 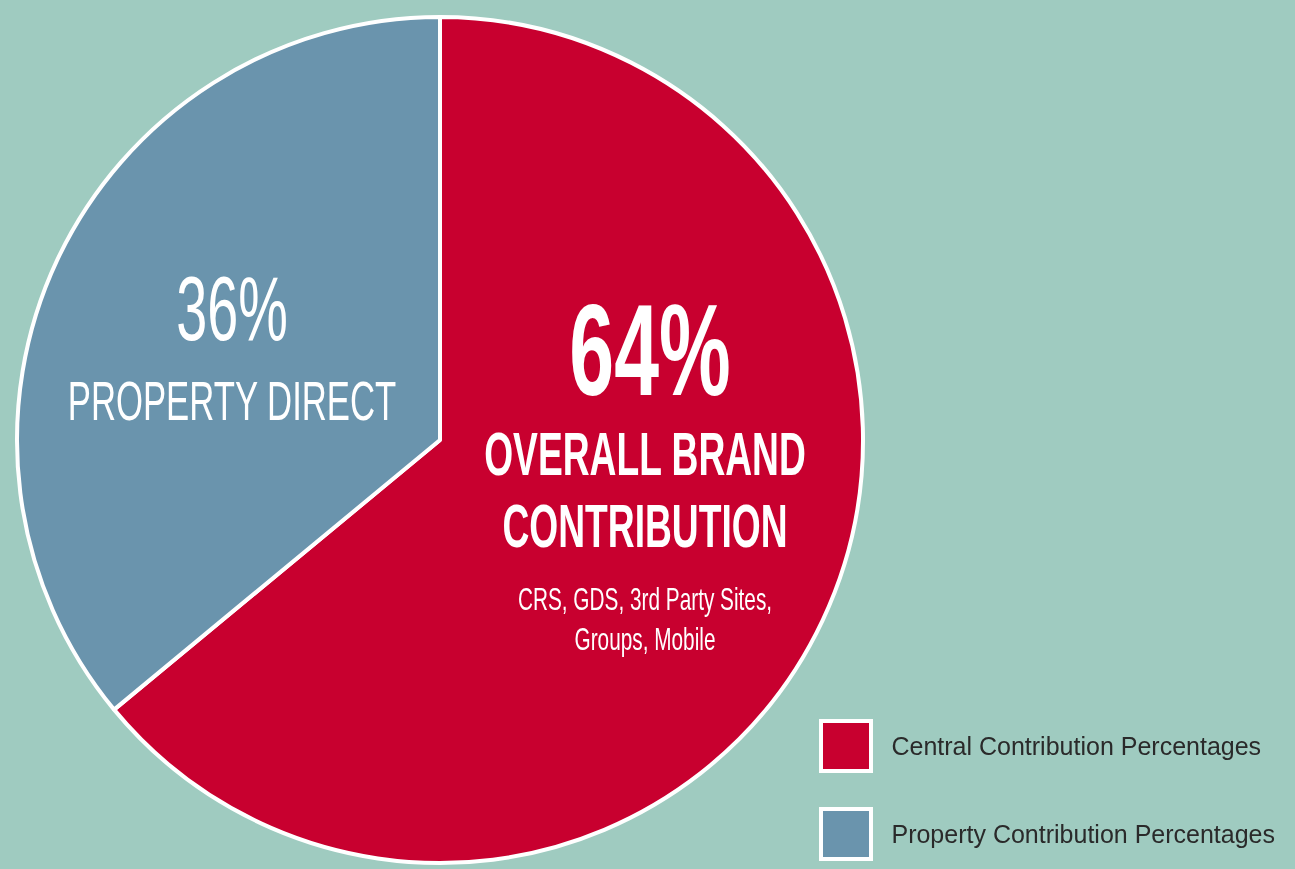 I want to click on legend-label: Property Contribution Percentages, so click(x=1083, y=834).